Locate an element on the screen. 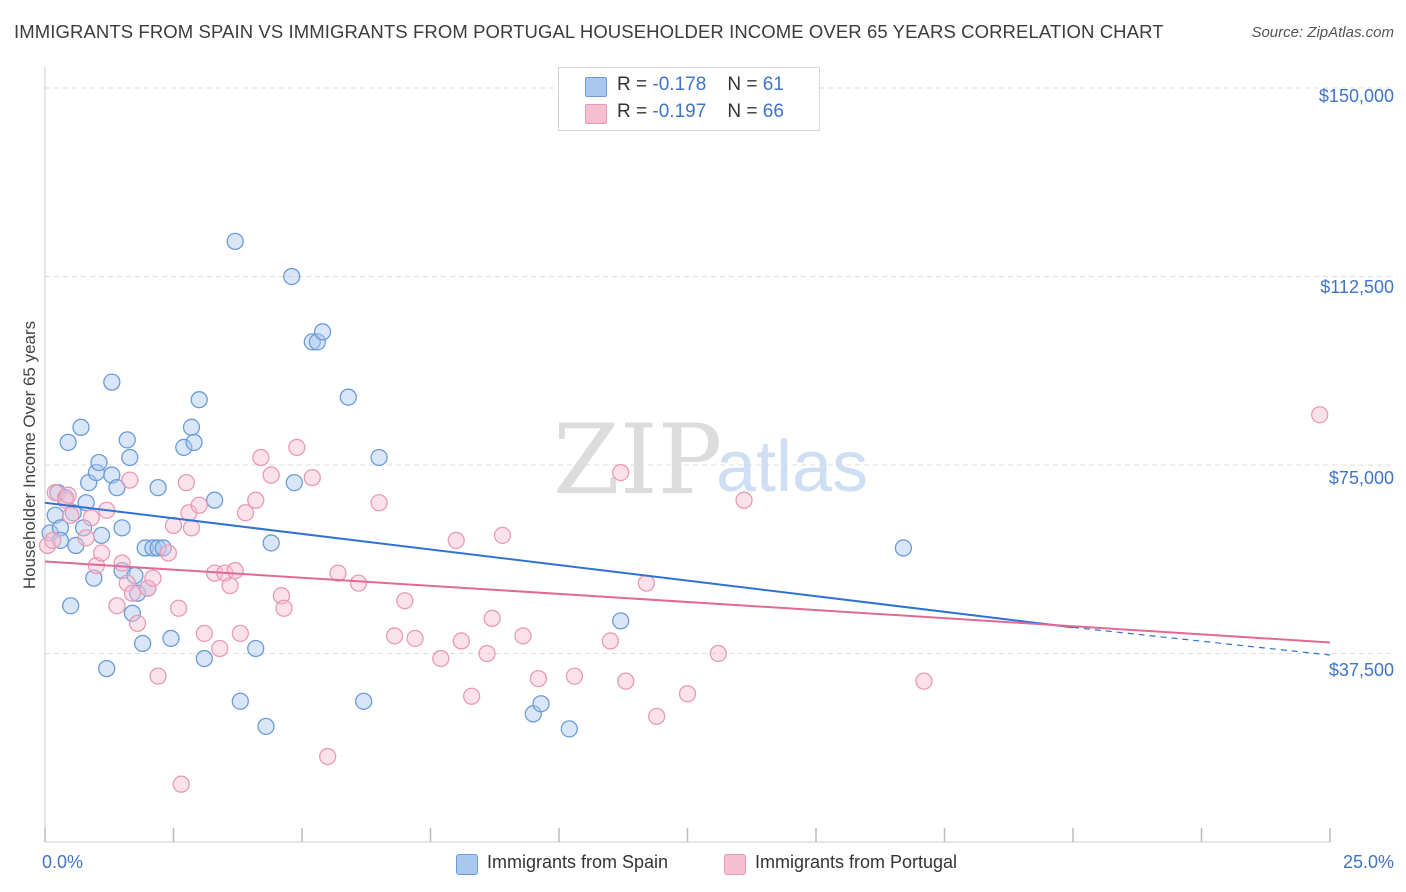  y-tick-label-150000: $150,000 is located at coordinates (1356, 96).